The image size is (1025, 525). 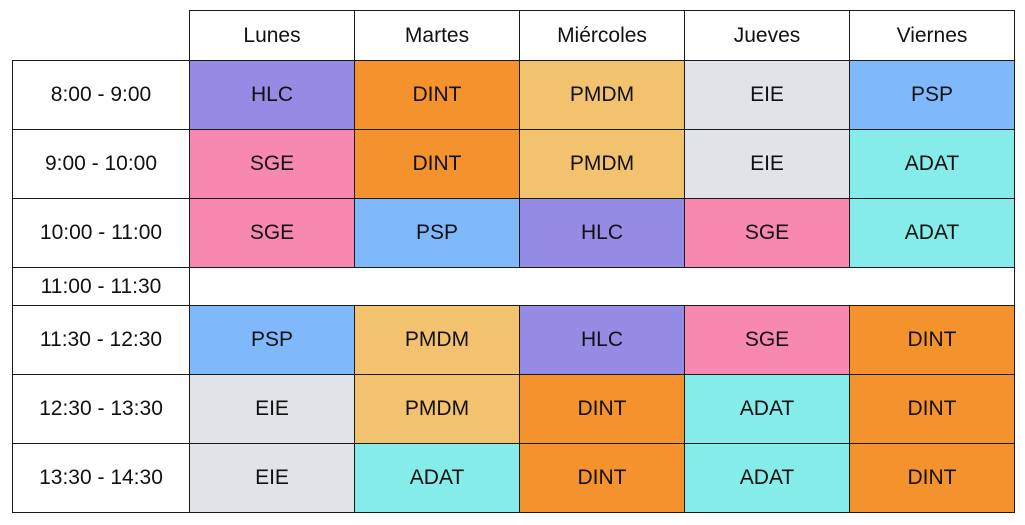 I want to click on time-slot-label: 11:00 - 11:30, so click(x=101, y=286).